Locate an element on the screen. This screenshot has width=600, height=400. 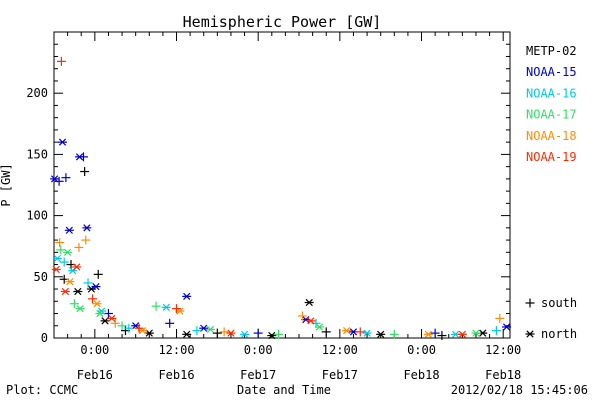
marker-legend: south north is located at coordinates (551, 318).